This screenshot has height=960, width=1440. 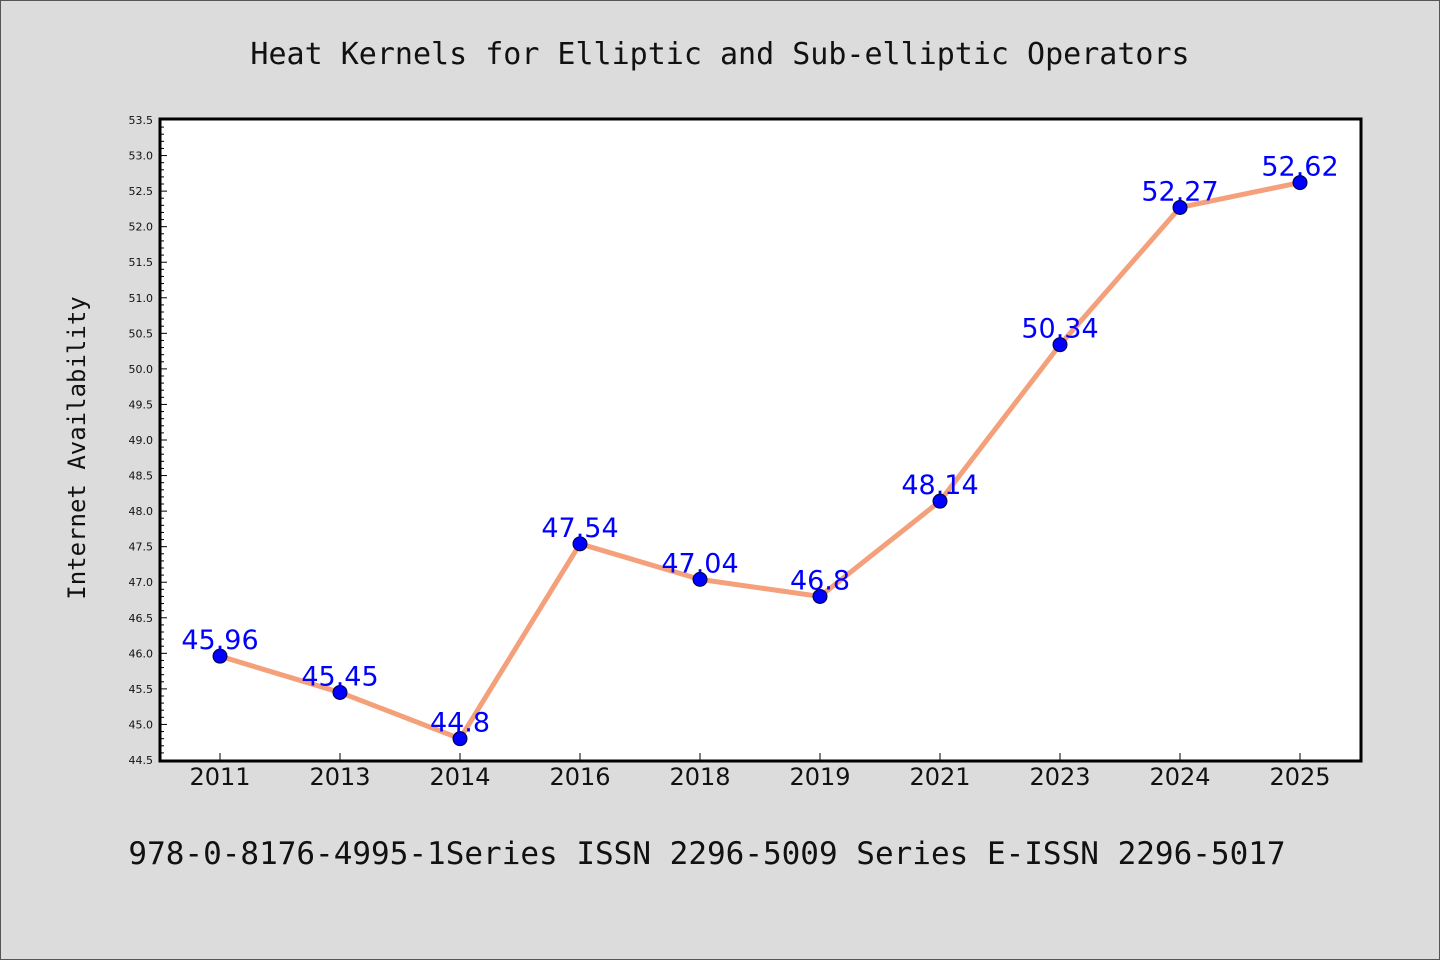 I want to click on x-tick-label: 2014, so click(x=459, y=777).